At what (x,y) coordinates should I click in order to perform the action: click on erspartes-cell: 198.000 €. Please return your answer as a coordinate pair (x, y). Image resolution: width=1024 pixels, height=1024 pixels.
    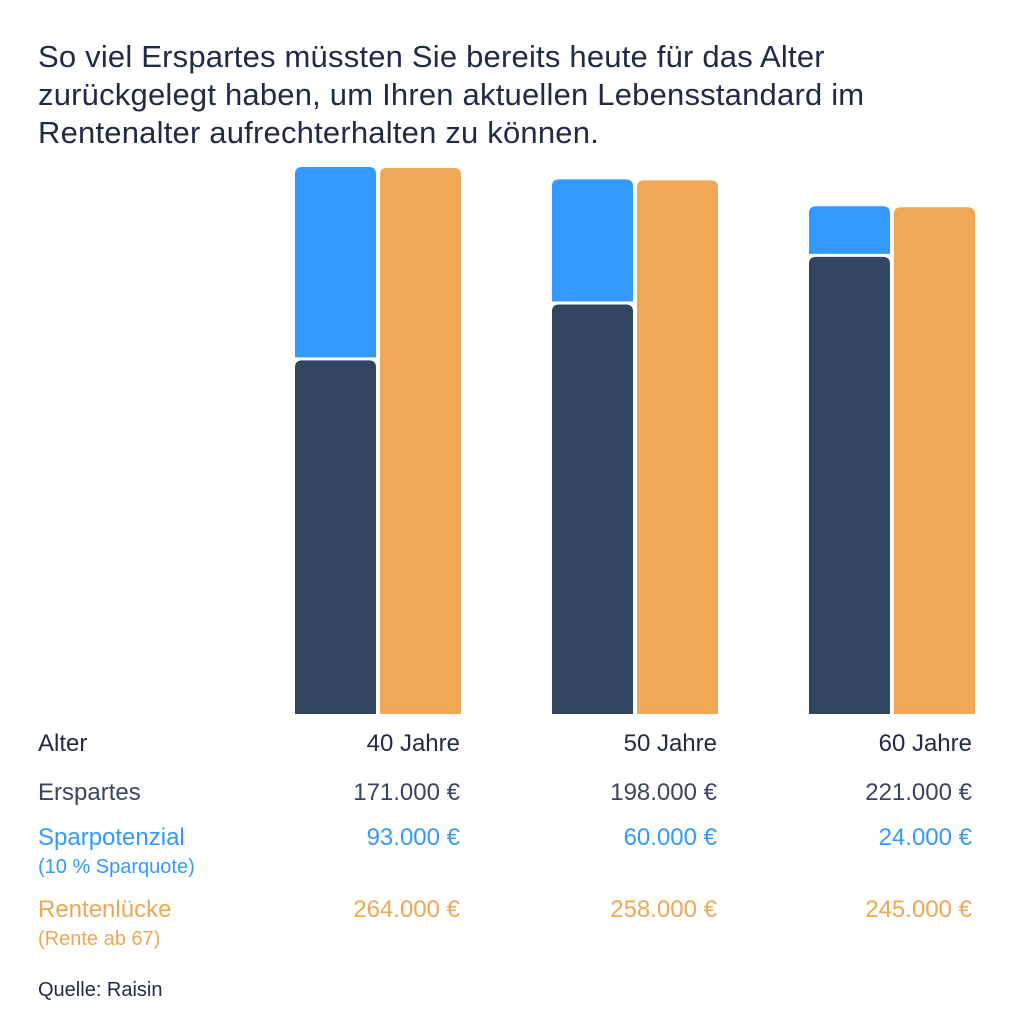
    Looking at the image, I should click on (663, 792).